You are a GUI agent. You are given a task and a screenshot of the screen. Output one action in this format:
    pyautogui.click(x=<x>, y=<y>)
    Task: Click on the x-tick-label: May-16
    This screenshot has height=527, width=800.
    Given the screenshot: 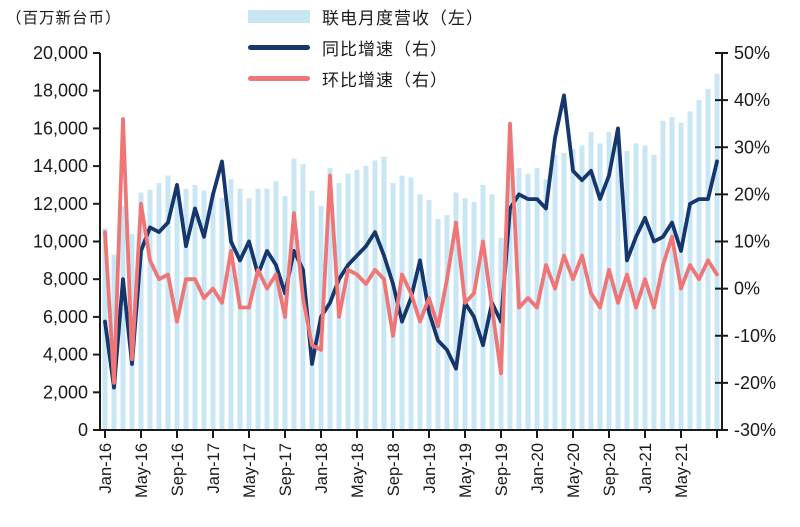 What is the action you would take?
    pyautogui.click(x=142, y=470)
    